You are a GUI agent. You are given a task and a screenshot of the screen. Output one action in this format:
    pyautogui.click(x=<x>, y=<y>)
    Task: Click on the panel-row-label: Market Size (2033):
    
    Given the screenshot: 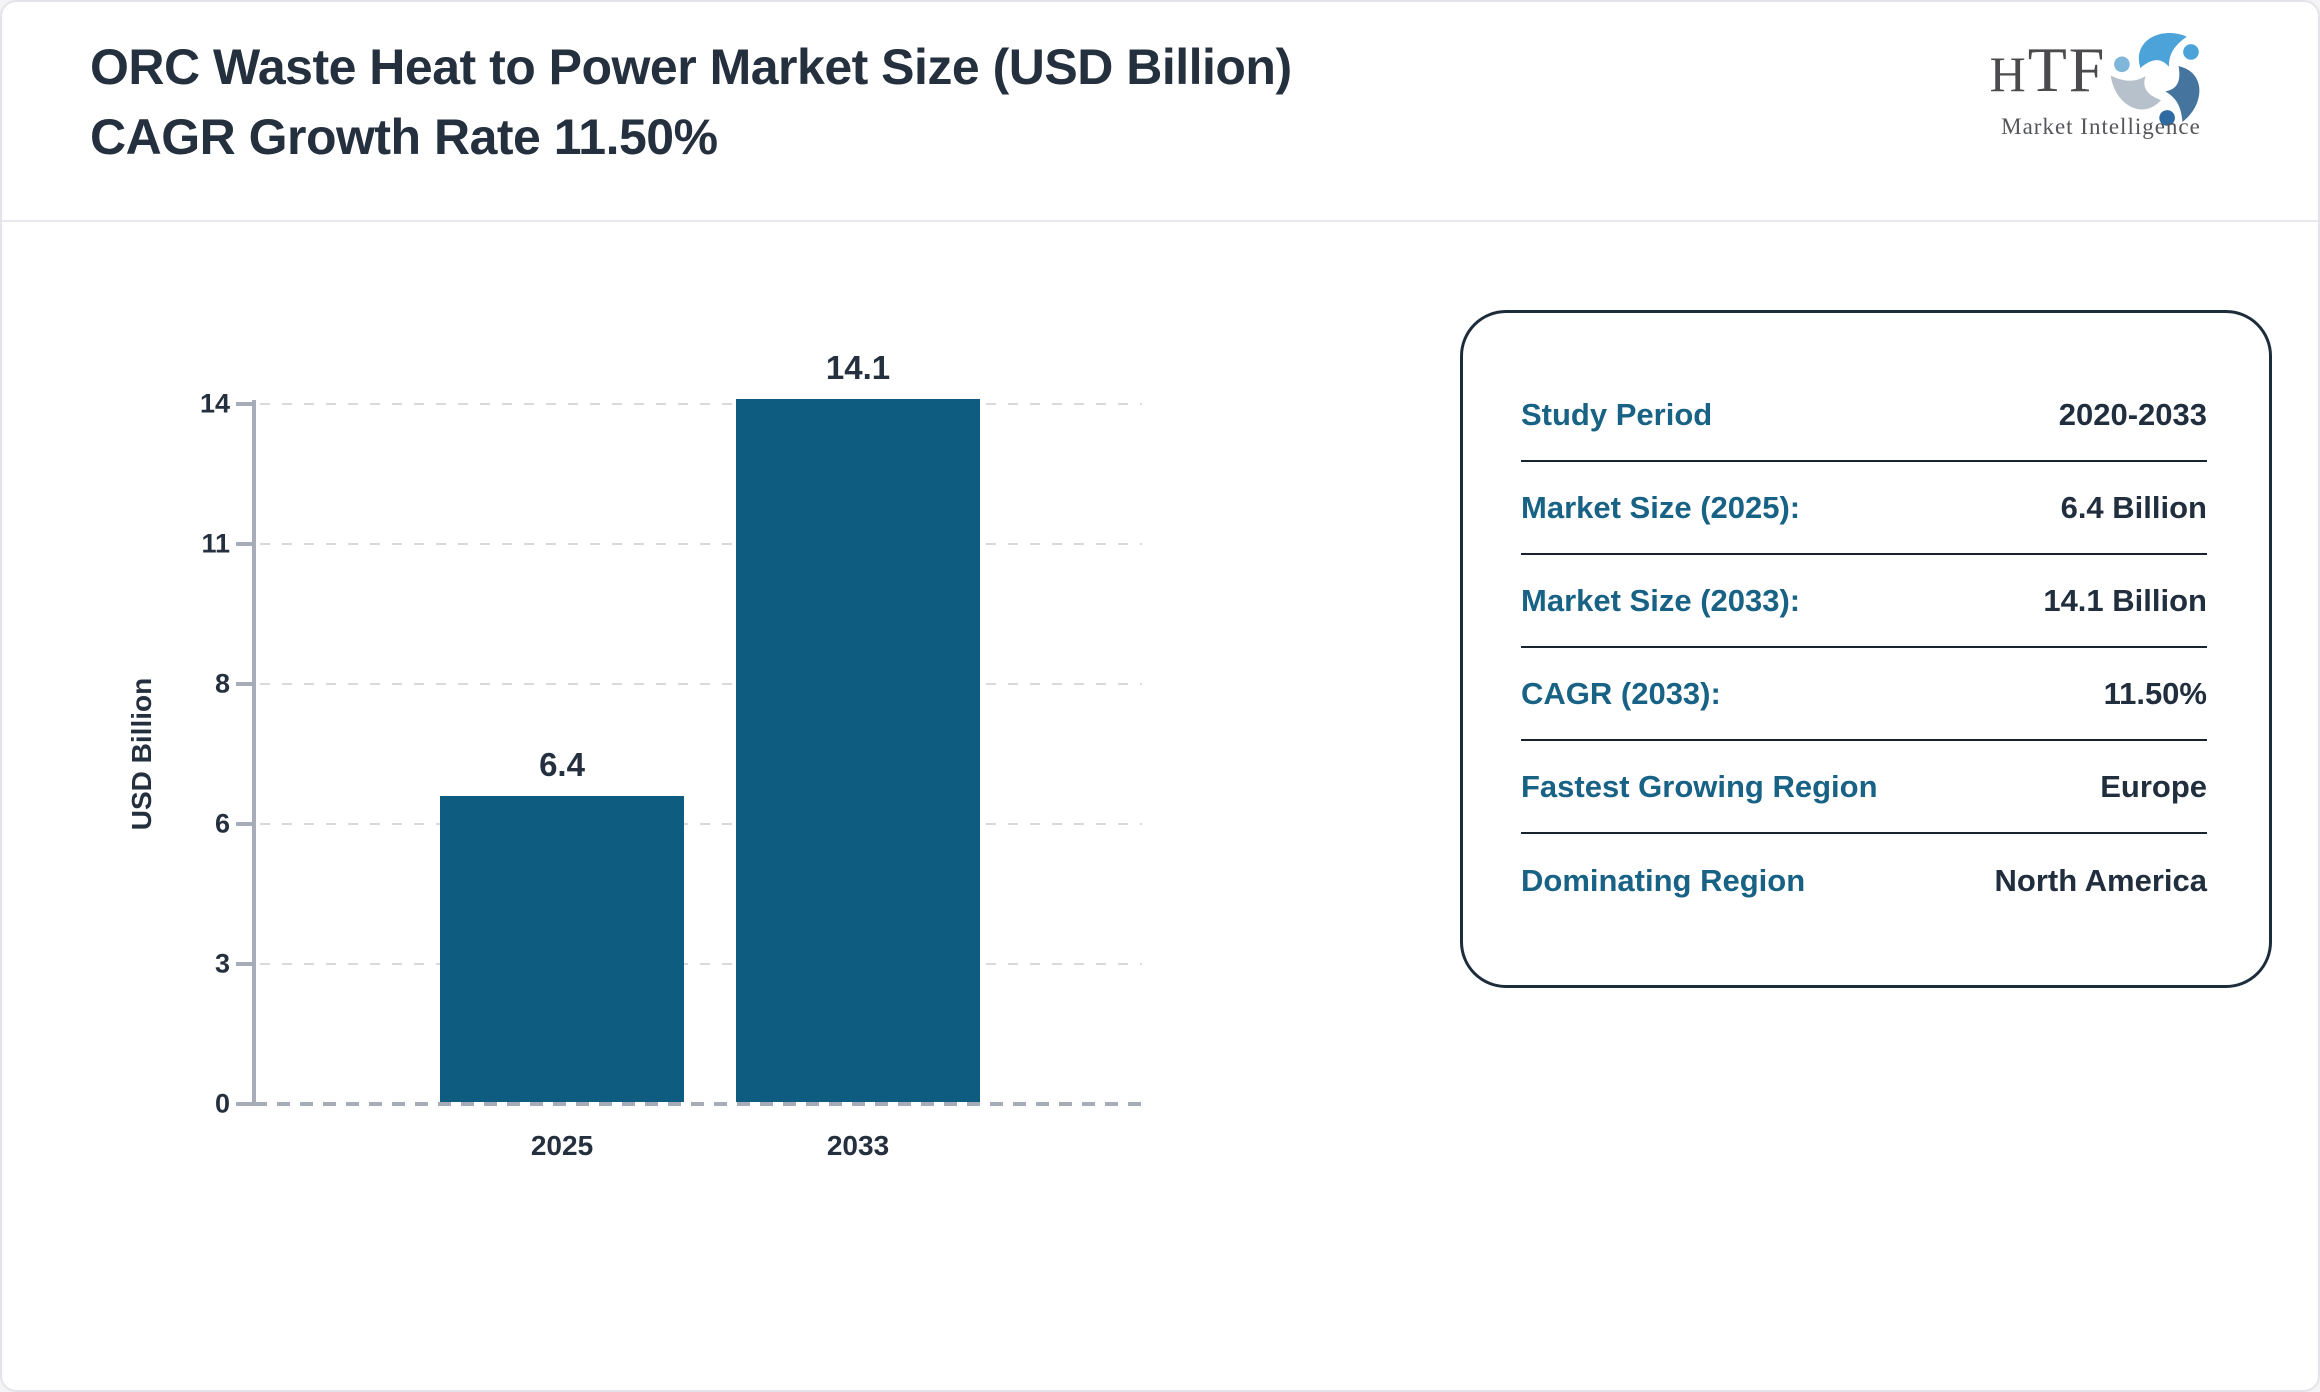 What is the action you would take?
    pyautogui.click(x=1661, y=600)
    